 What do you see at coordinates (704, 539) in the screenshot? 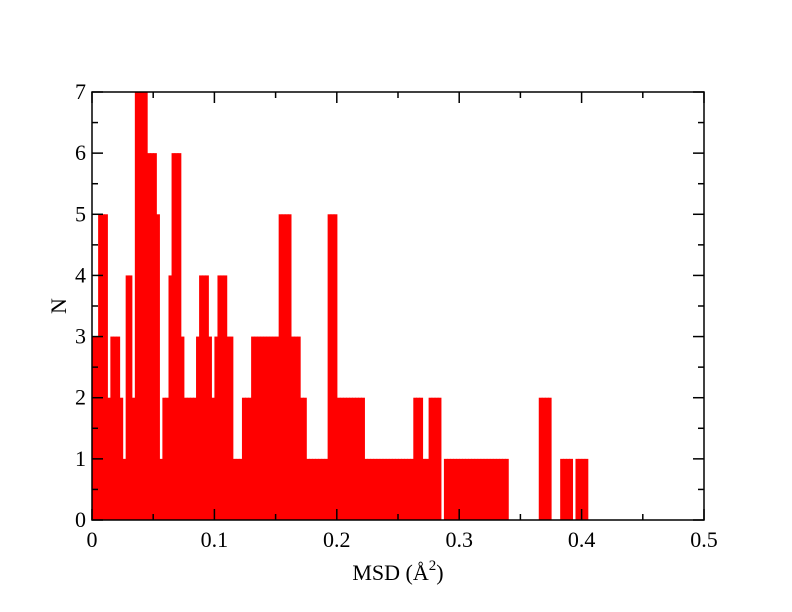
I see `x-tick-label: 0.5` at bounding box center [704, 539].